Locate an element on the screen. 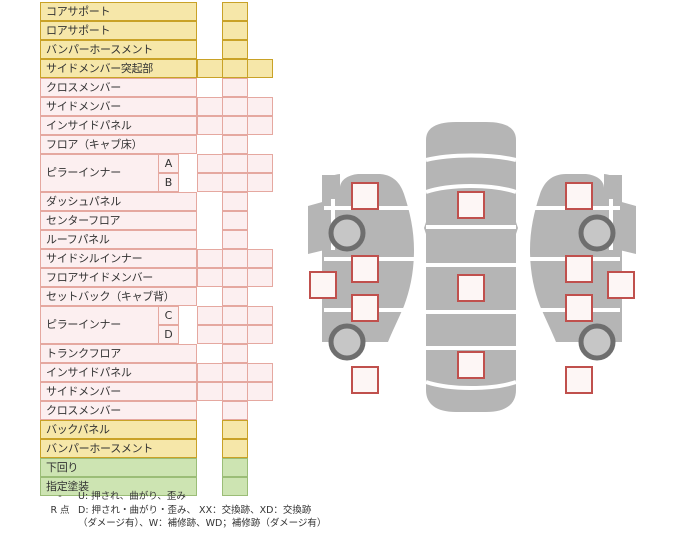  table-row: フロア（キャブ床） is located at coordinates (146, 144).